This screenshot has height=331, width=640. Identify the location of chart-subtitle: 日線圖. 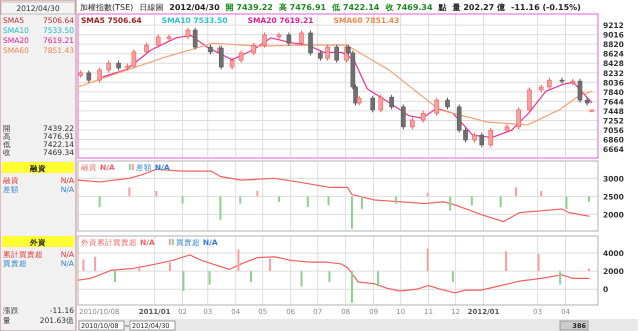
(151, 7).